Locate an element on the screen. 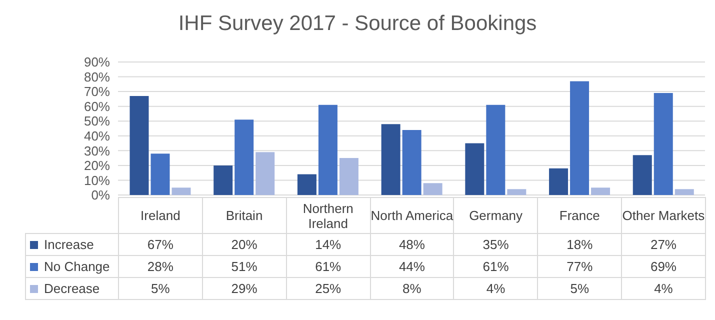 The height and width of the screenshot is (320, 715). x-tick-label: North America is located at coordinates (412, 216).